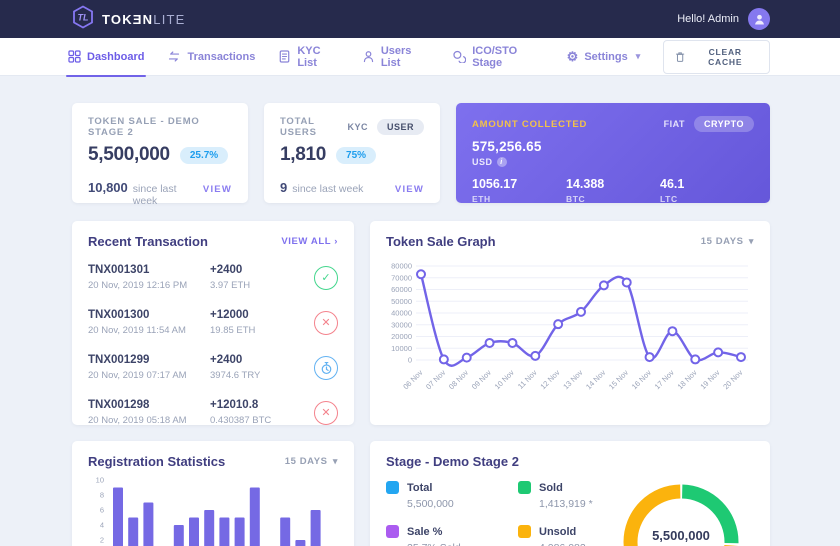 The height and width of the screenshot is (546, 840). Describe the element at coordinates (144, 127) in the screenshot. I see `card-title: TOKEN SALE - DEMO STAGE 2` at that location.